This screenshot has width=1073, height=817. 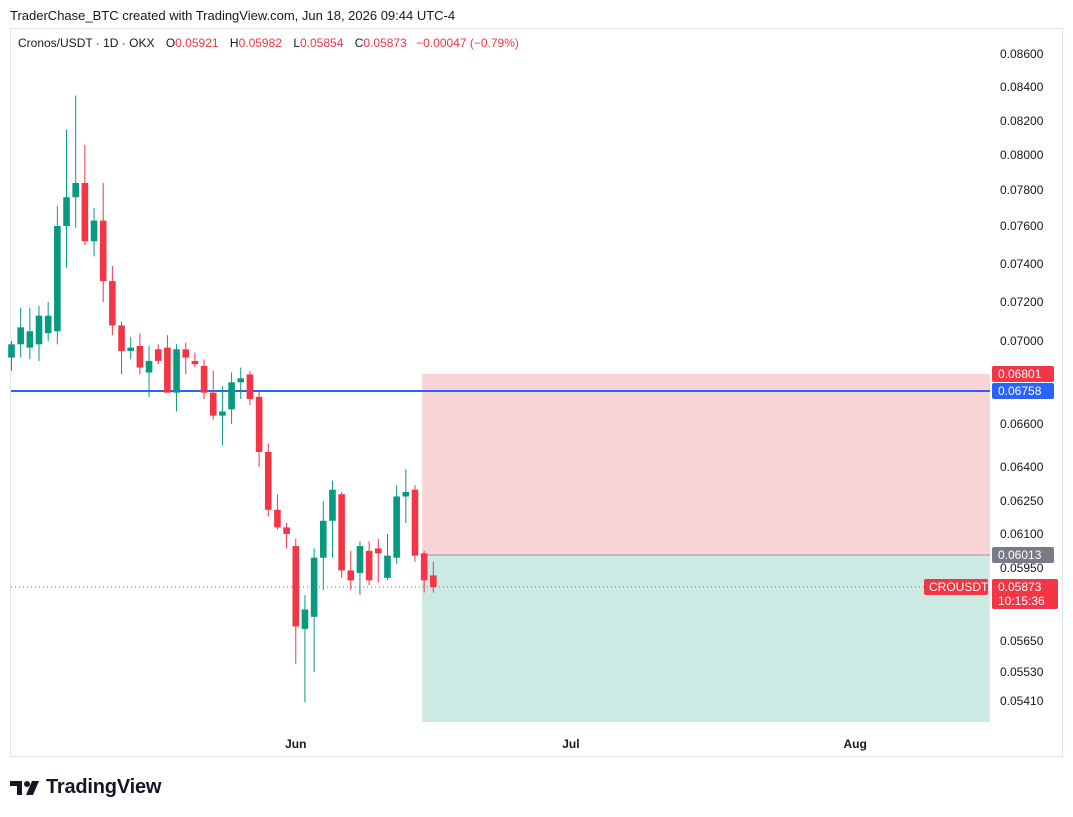 I want to click on last-price-badge-bg, so click(x=1025, y=594).